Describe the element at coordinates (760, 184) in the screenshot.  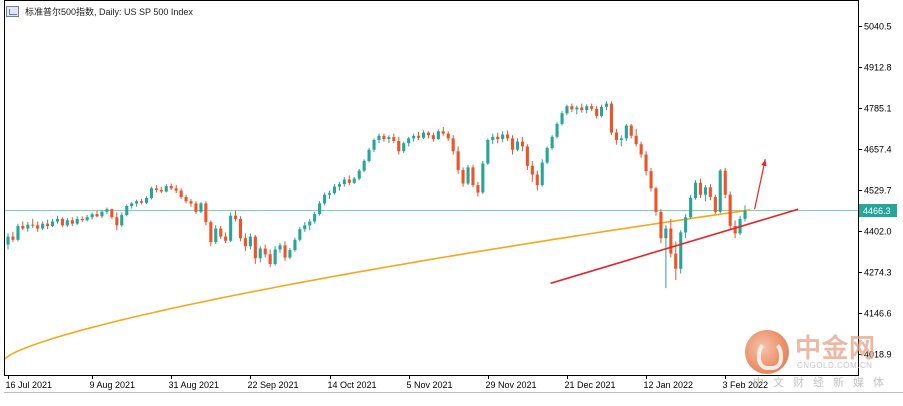
I see `breakout-arrow-line` at that location.